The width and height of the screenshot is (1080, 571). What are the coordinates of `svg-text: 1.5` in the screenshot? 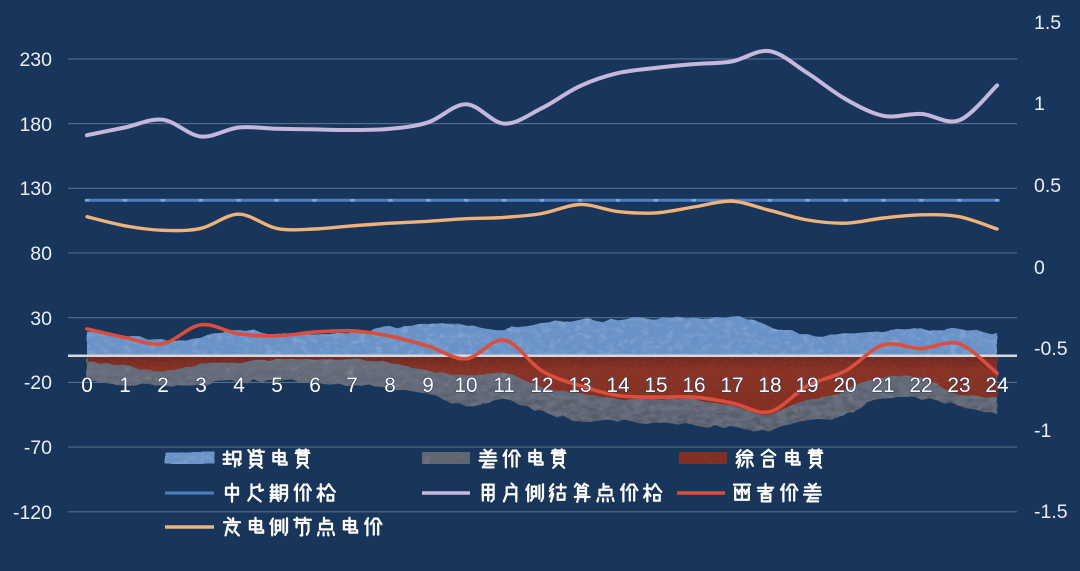 It's located at (1047, 23).